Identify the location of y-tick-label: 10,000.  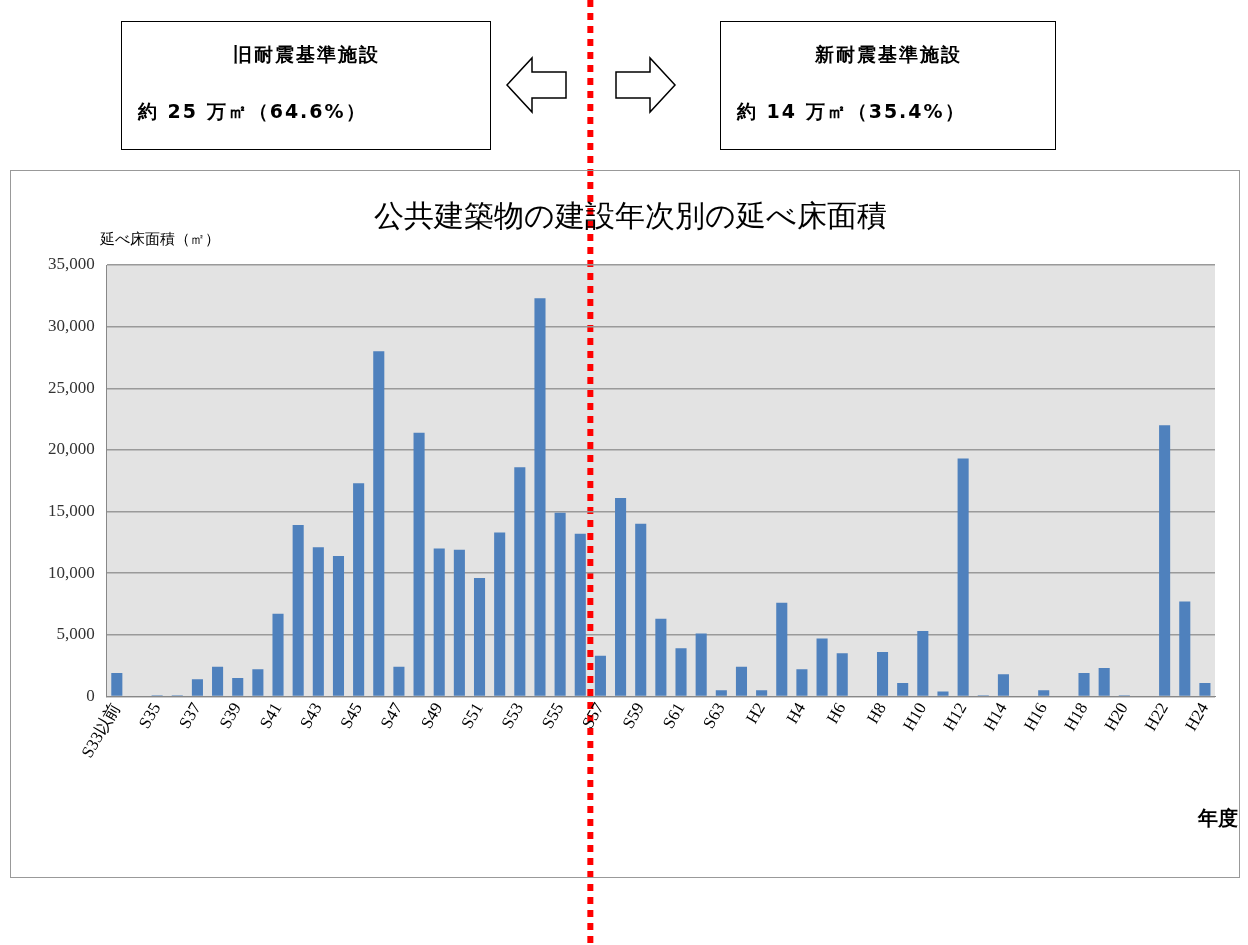
(71, 572).